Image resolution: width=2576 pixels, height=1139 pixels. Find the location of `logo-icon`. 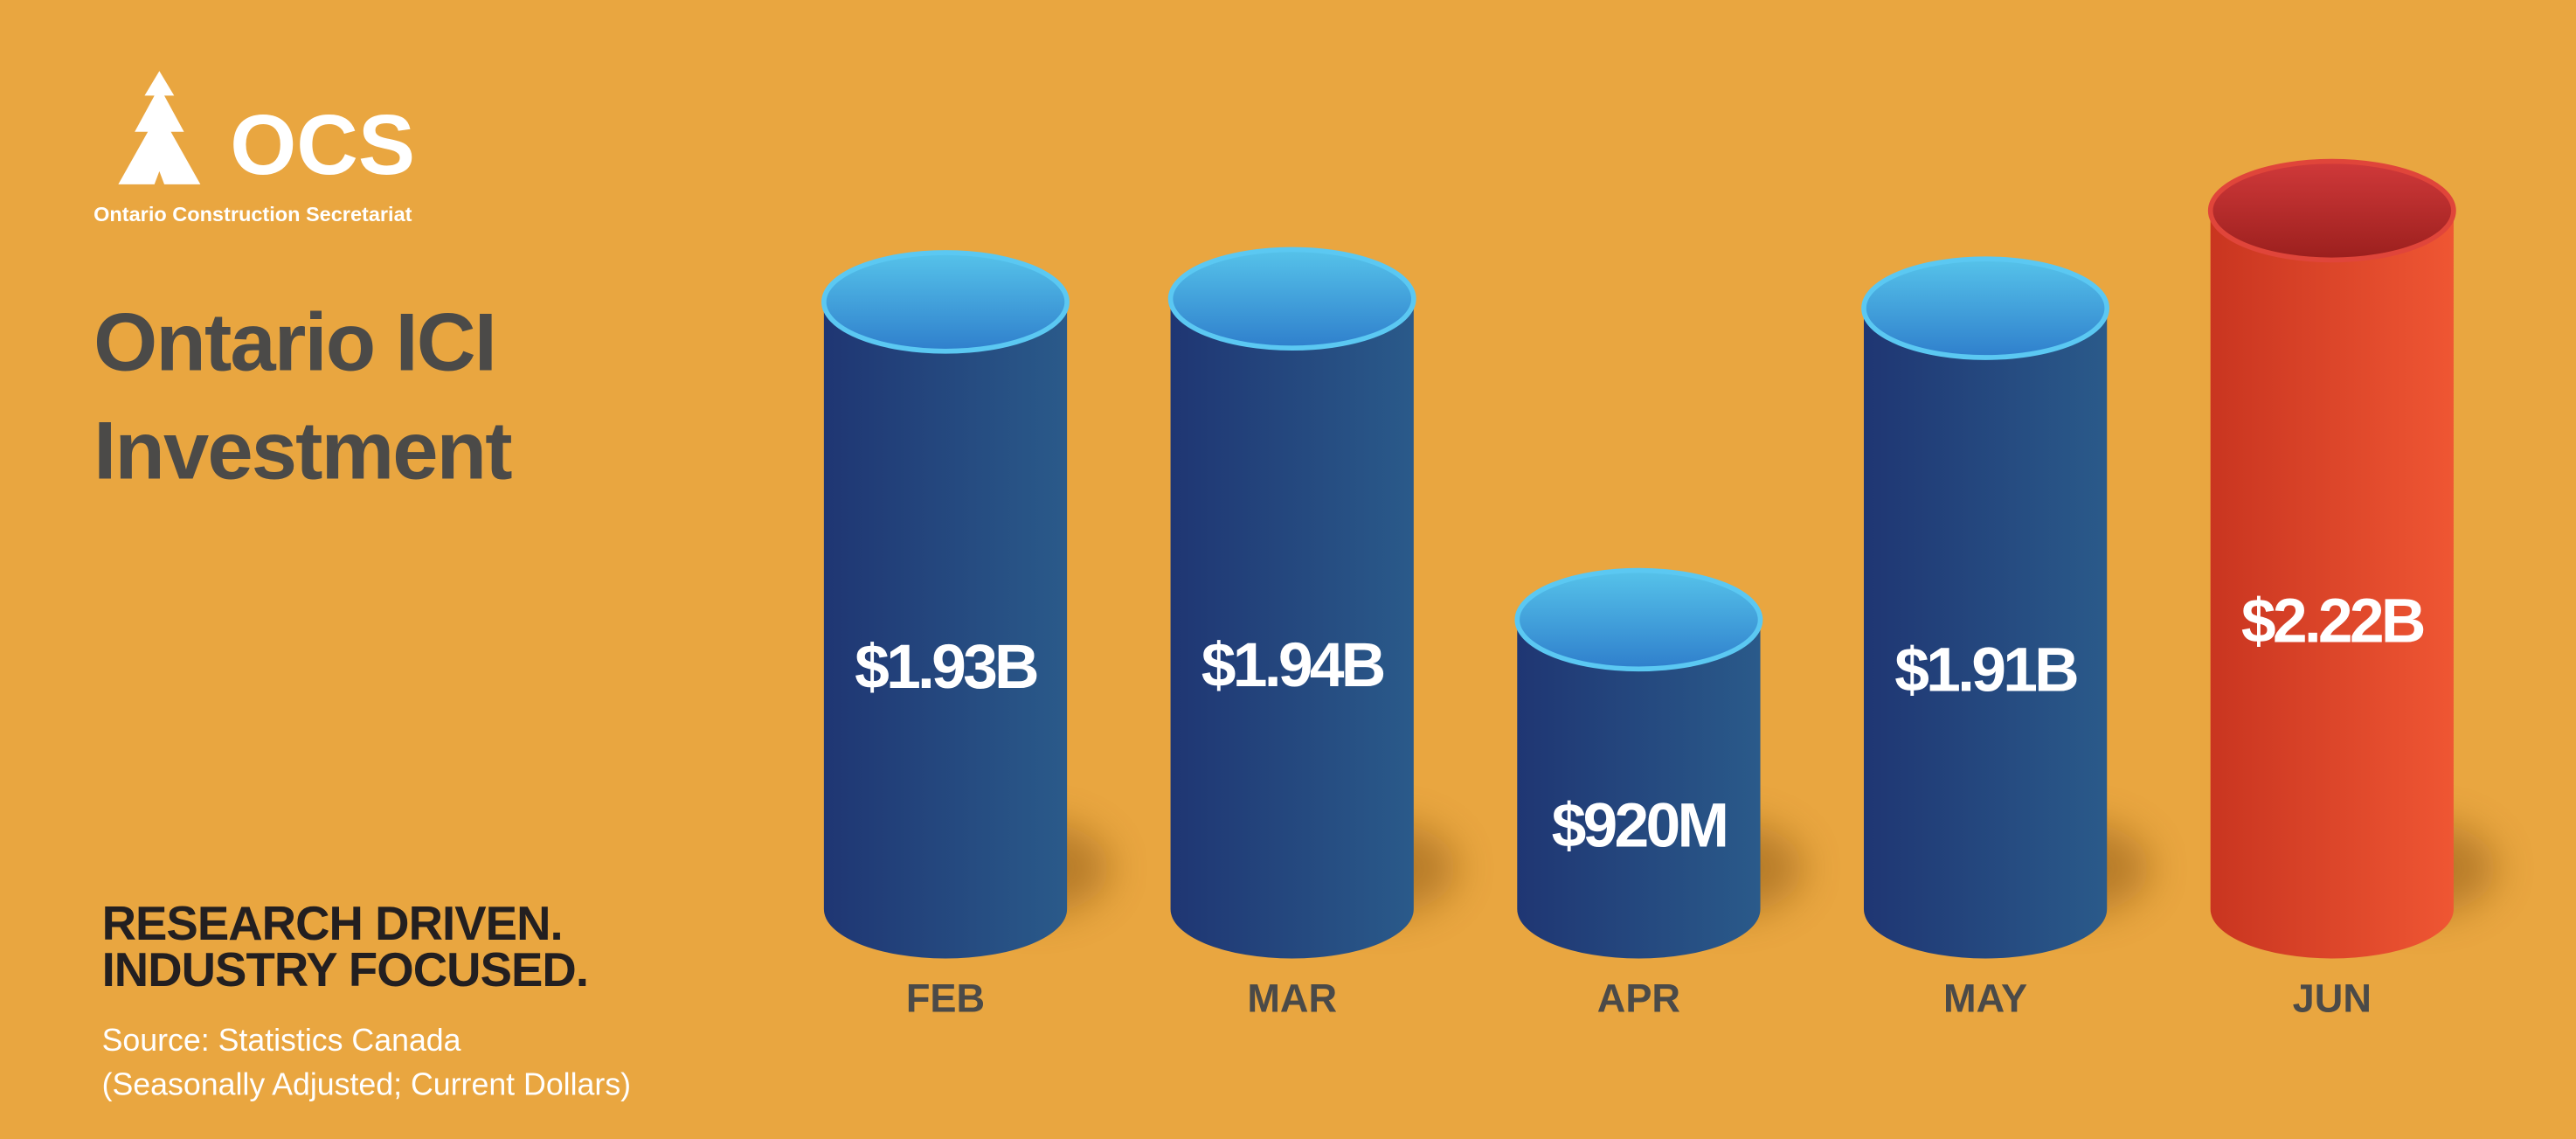

logo-icon is located at coordinates (159, 127).